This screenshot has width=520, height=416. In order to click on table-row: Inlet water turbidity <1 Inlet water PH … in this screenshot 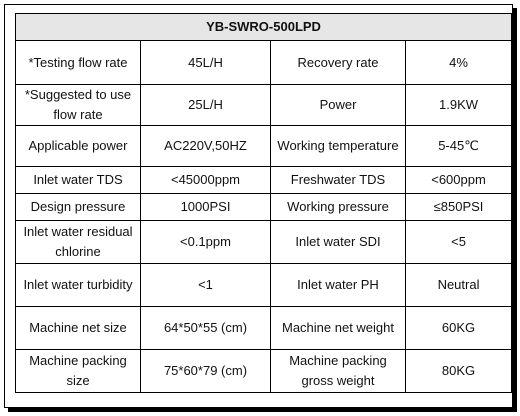, I will do `click(264, 285)`.